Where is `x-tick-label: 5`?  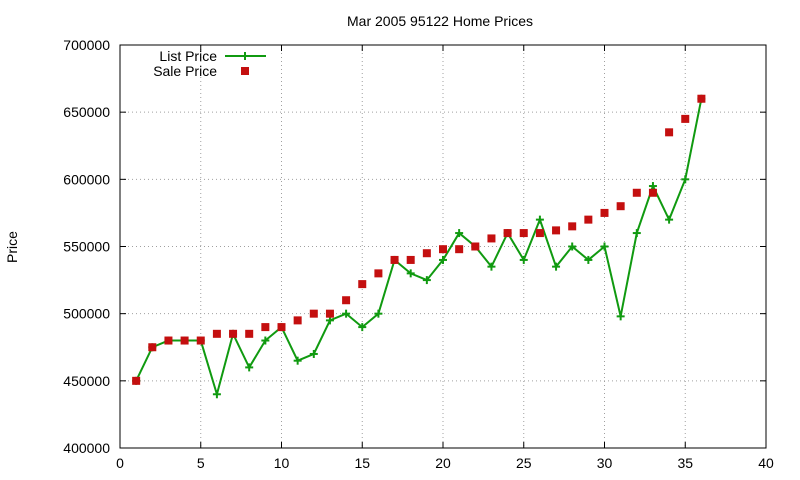
x-tick-label: 5 is located at coordinates (201, 463).